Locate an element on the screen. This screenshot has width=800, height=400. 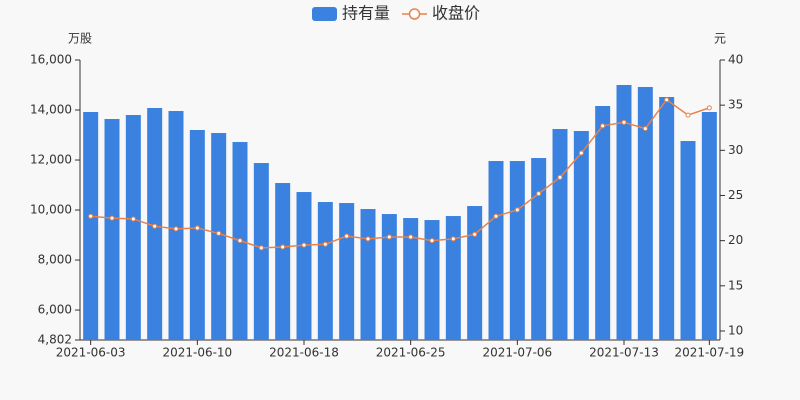
y2-tick-label: 25 is located at coordinates (735, 195).